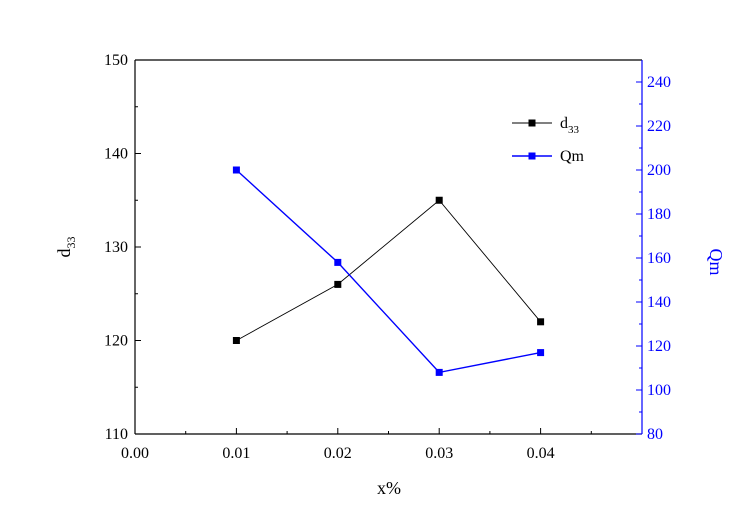 The image size is (749, 520). I want to click on x-tick-label: 0.01, so click(236, 453).